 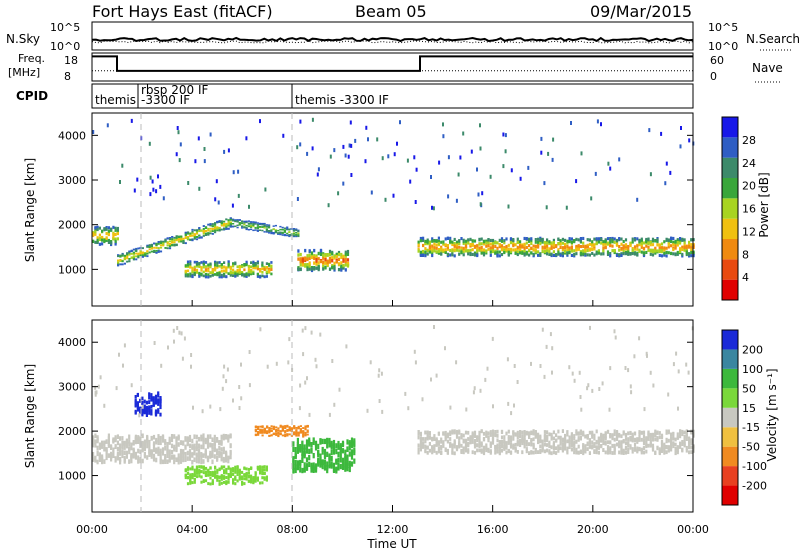 What do you see at coordinates (92, 529) in the screenshot?
I see `x-tick-label: 00:00` at bounding box center [92, 529].